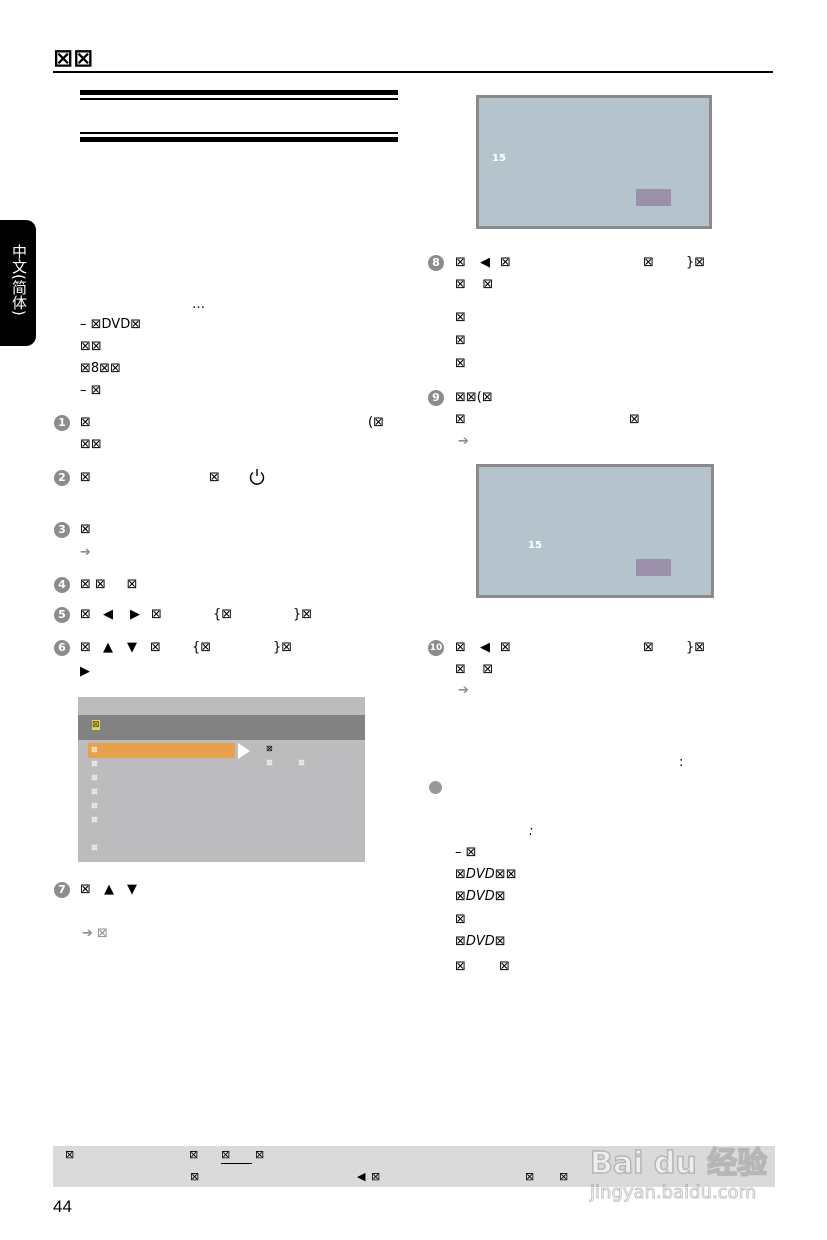 The image size is (827, 1240). I want to click on watermark-brand: Bai du 经验, so click(678, 1163).